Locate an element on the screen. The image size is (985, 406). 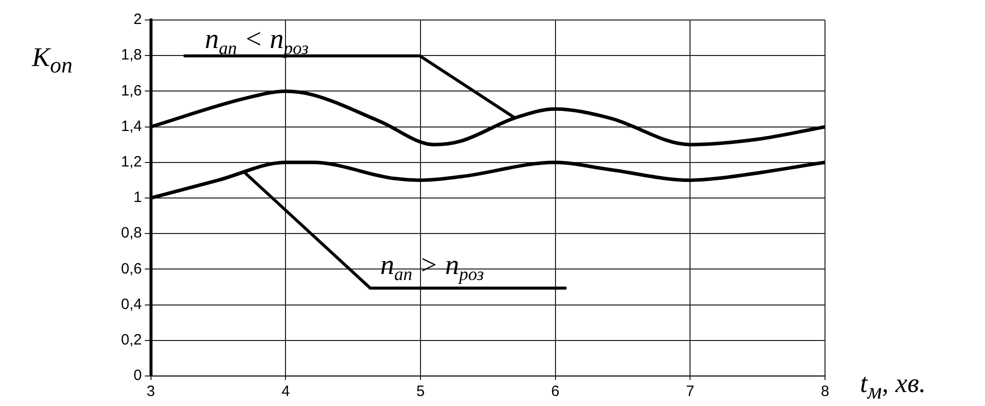
y-tick-label: 2 is located at coordinates (138, 19).